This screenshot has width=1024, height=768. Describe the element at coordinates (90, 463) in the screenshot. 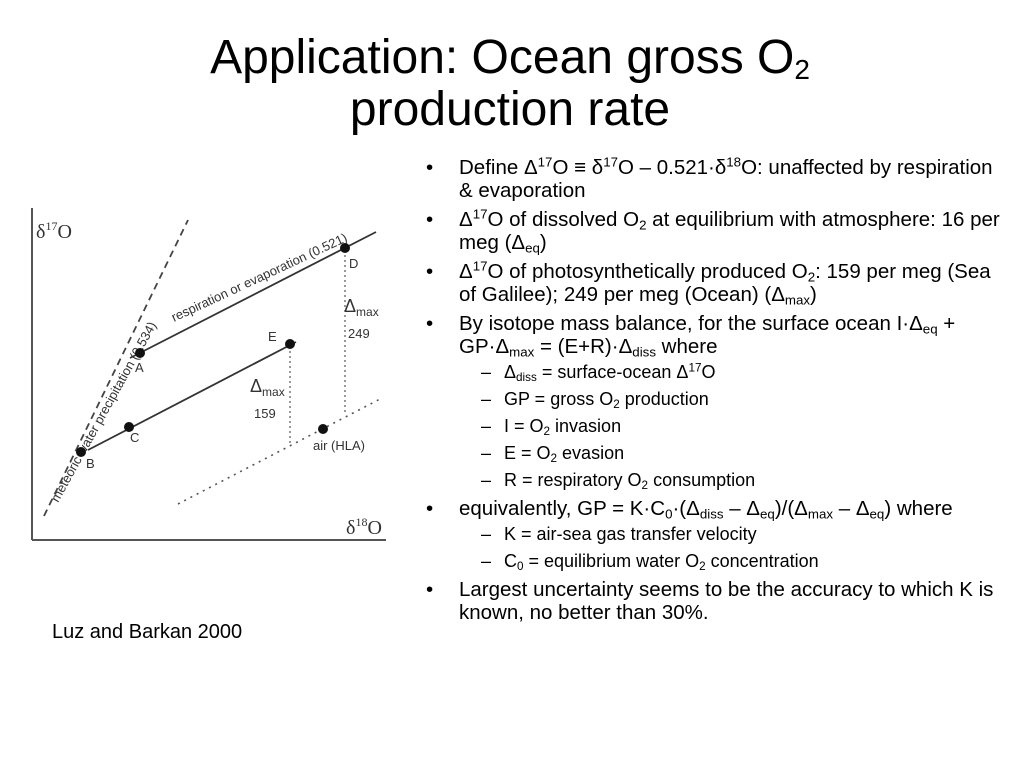

I see `label-B: B` at that location.